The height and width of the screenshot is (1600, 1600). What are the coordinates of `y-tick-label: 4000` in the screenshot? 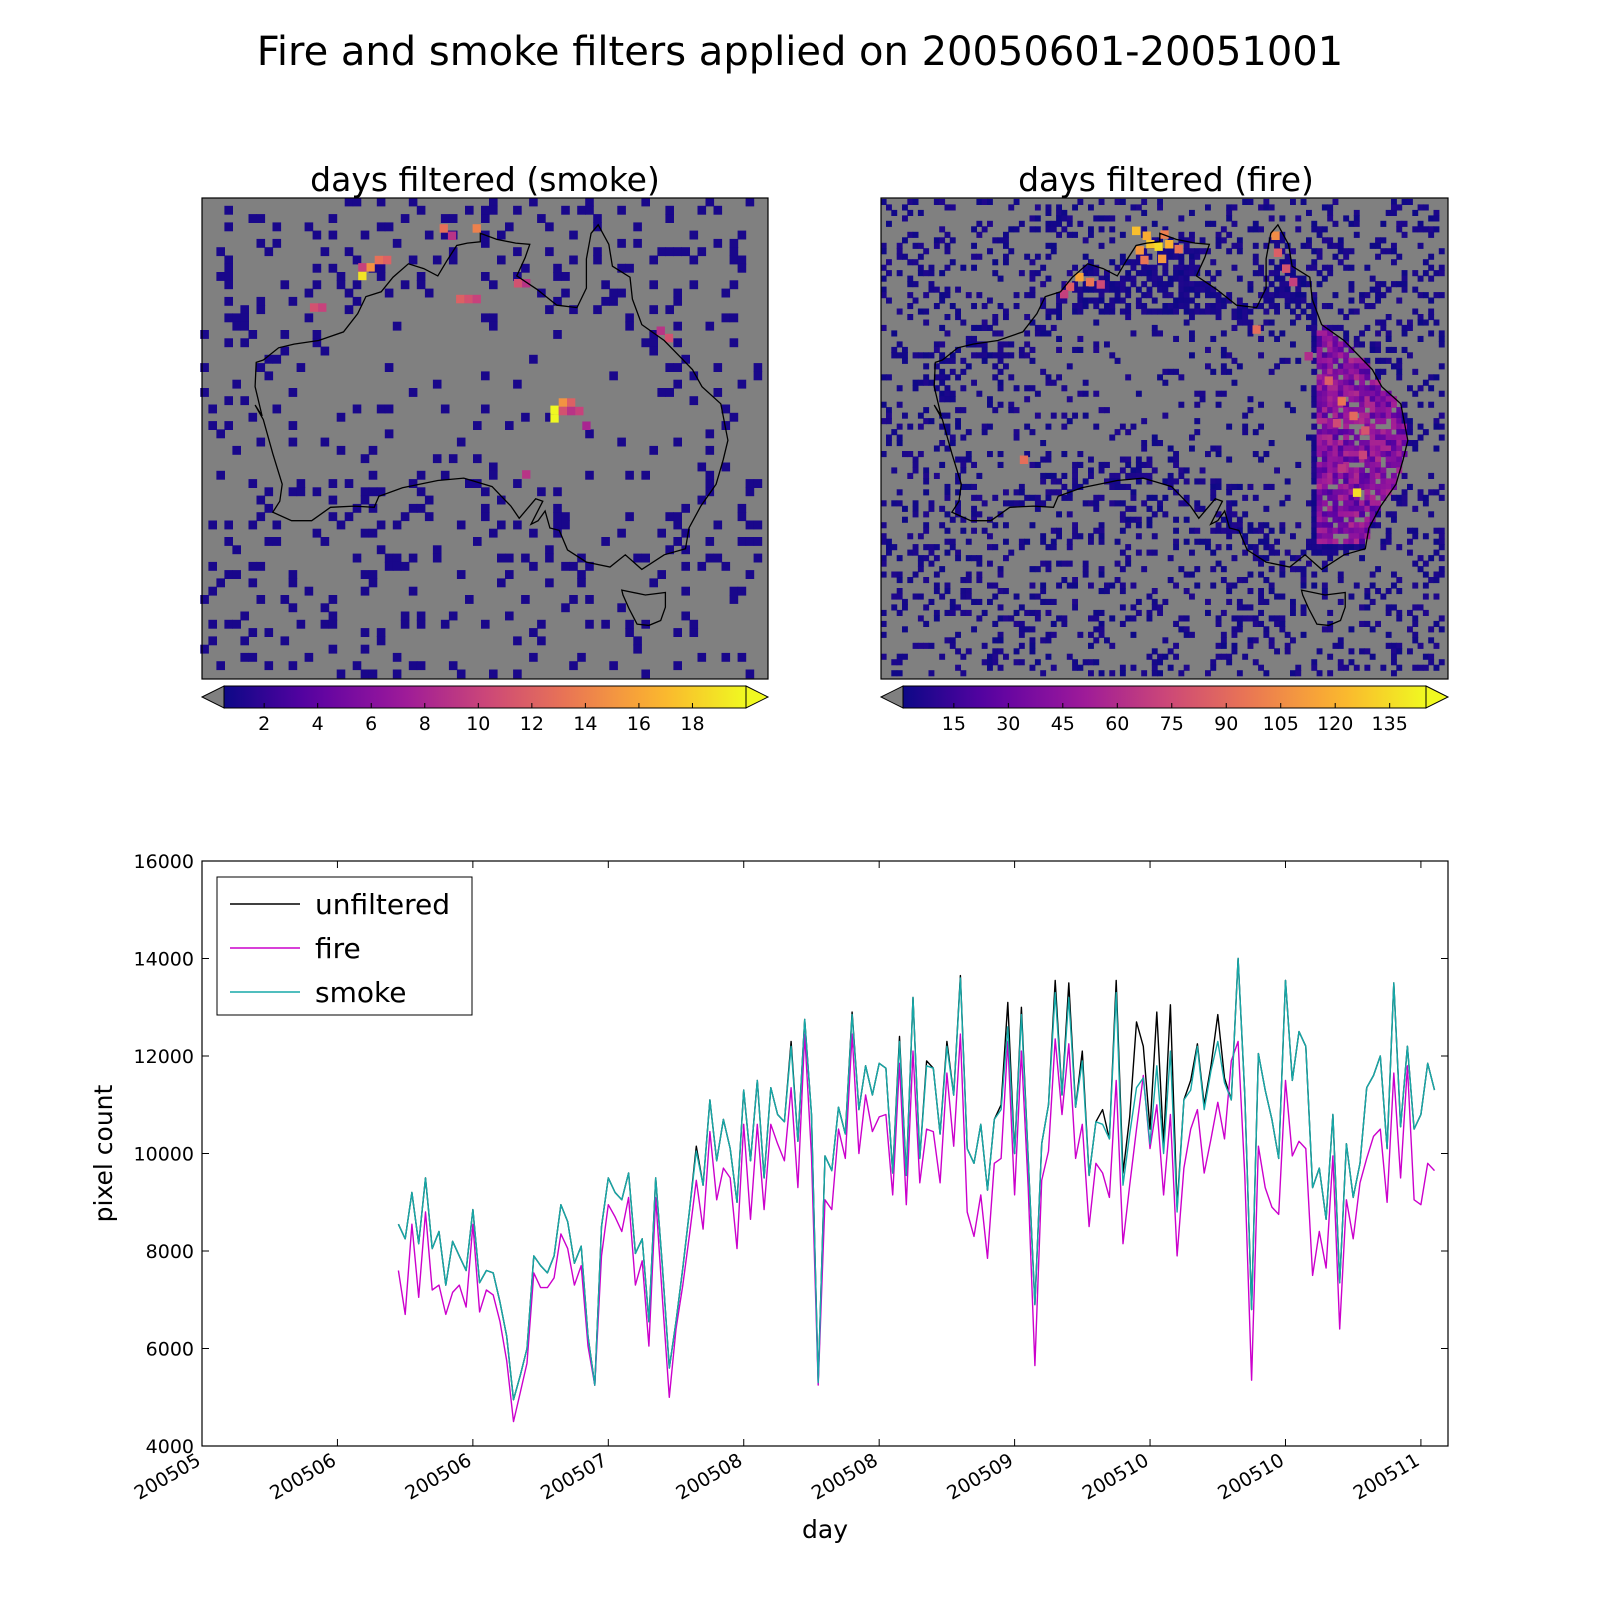 It's located at (170, 1447).